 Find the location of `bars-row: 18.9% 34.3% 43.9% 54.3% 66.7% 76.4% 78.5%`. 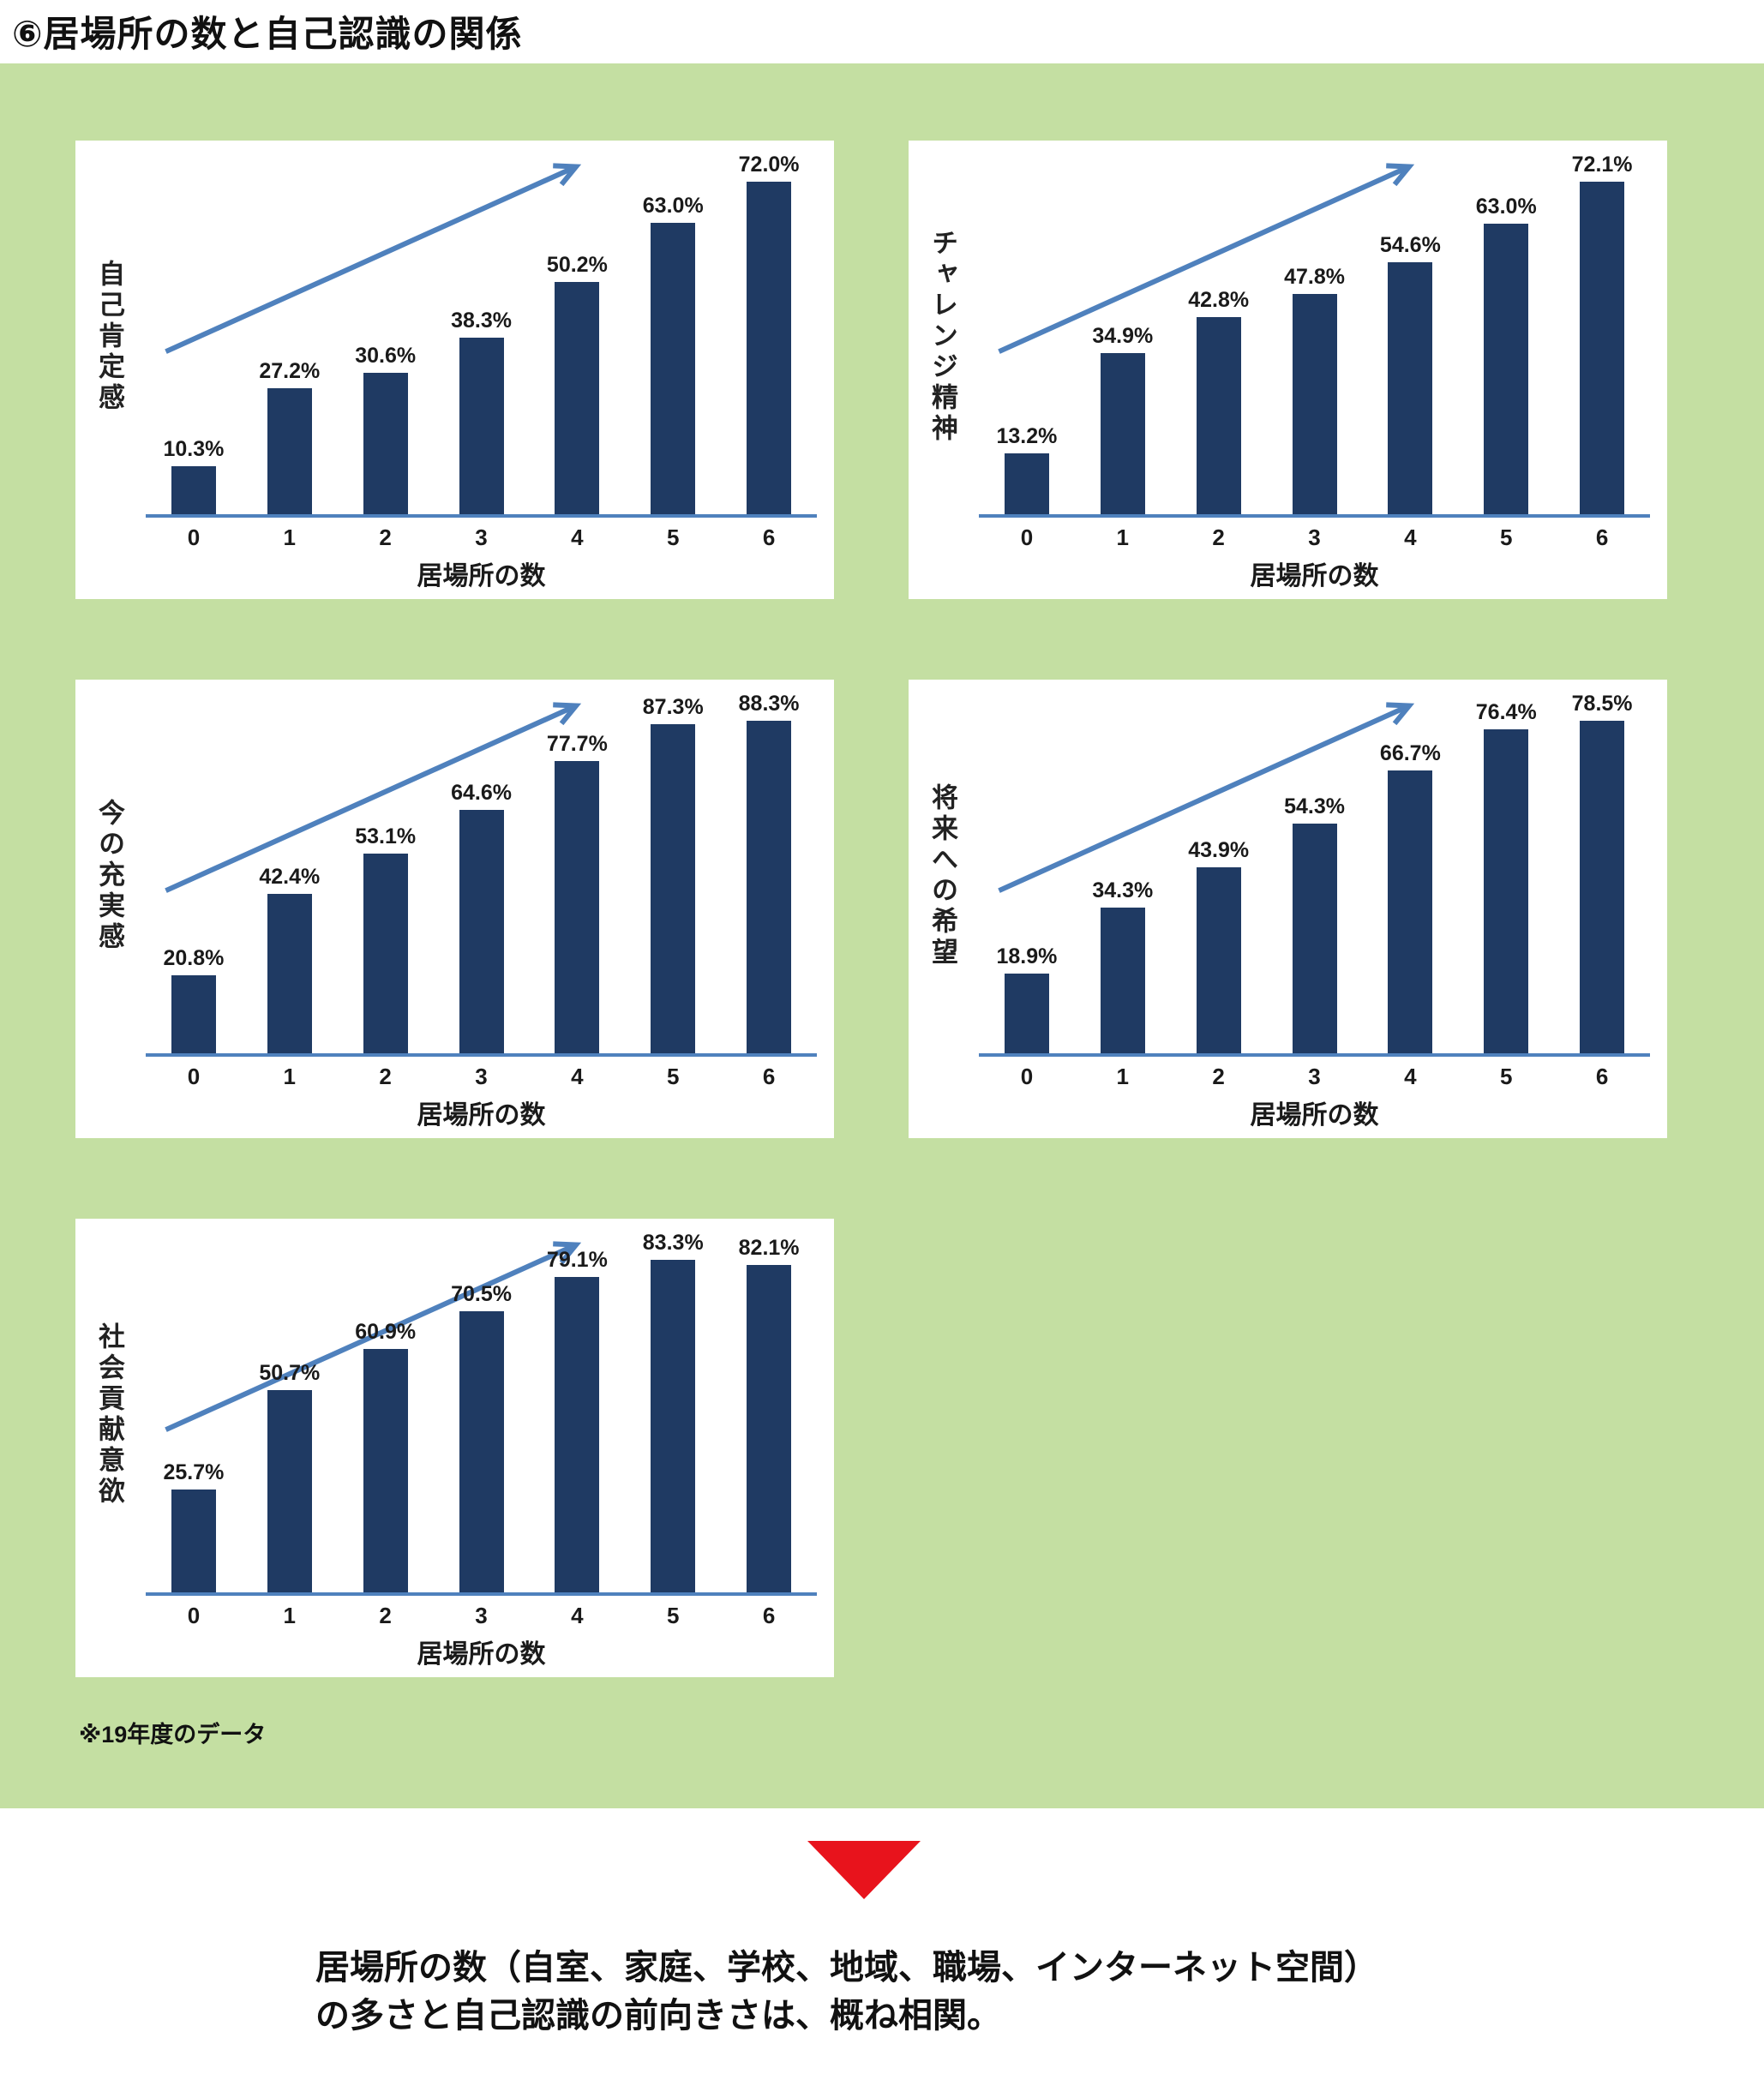

bars-row: 18.9% 34.3% 43.9% 54.3% 66.7% 76.4% 78.5% is located at coordinates (1314, 873).